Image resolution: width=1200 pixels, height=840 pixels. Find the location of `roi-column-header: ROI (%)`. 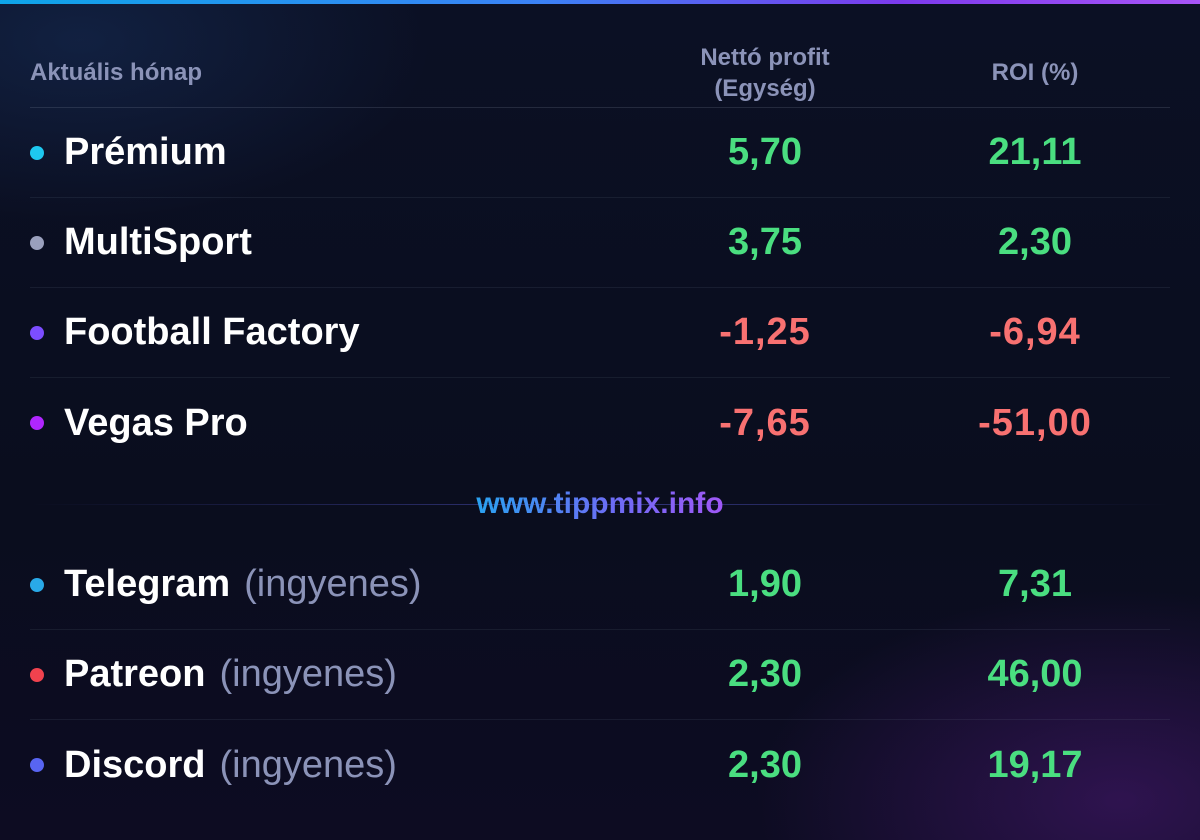

roi-column-header: ROI (%) is located at coordinates (1035, 72).